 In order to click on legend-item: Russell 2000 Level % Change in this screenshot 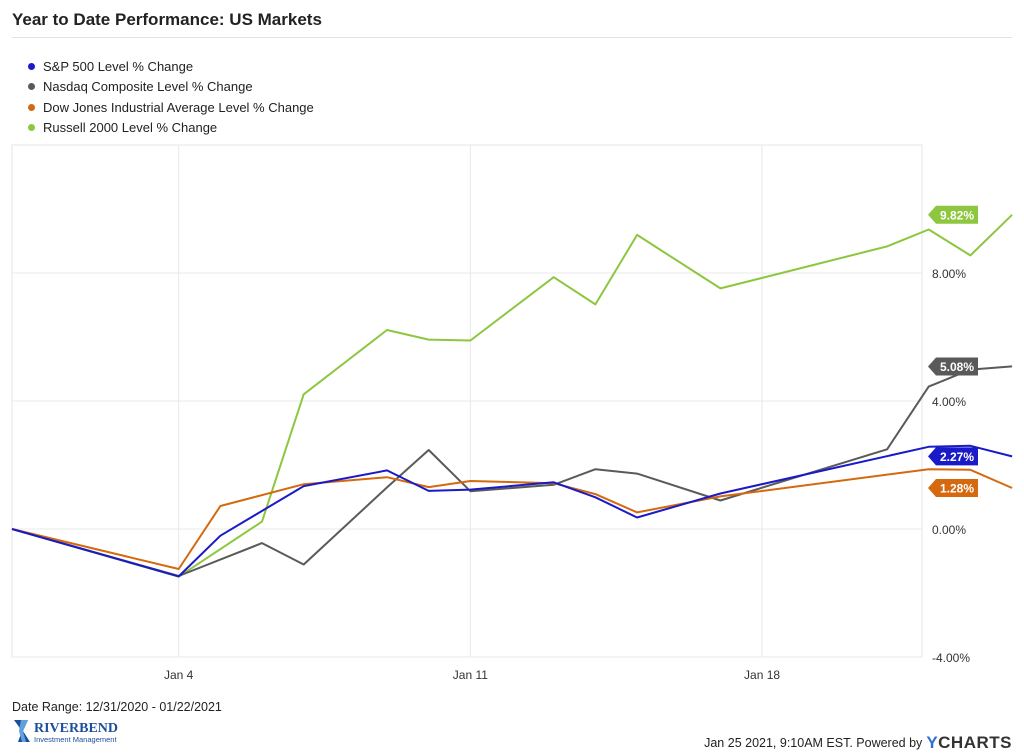, I will do `click(171, 128)`.